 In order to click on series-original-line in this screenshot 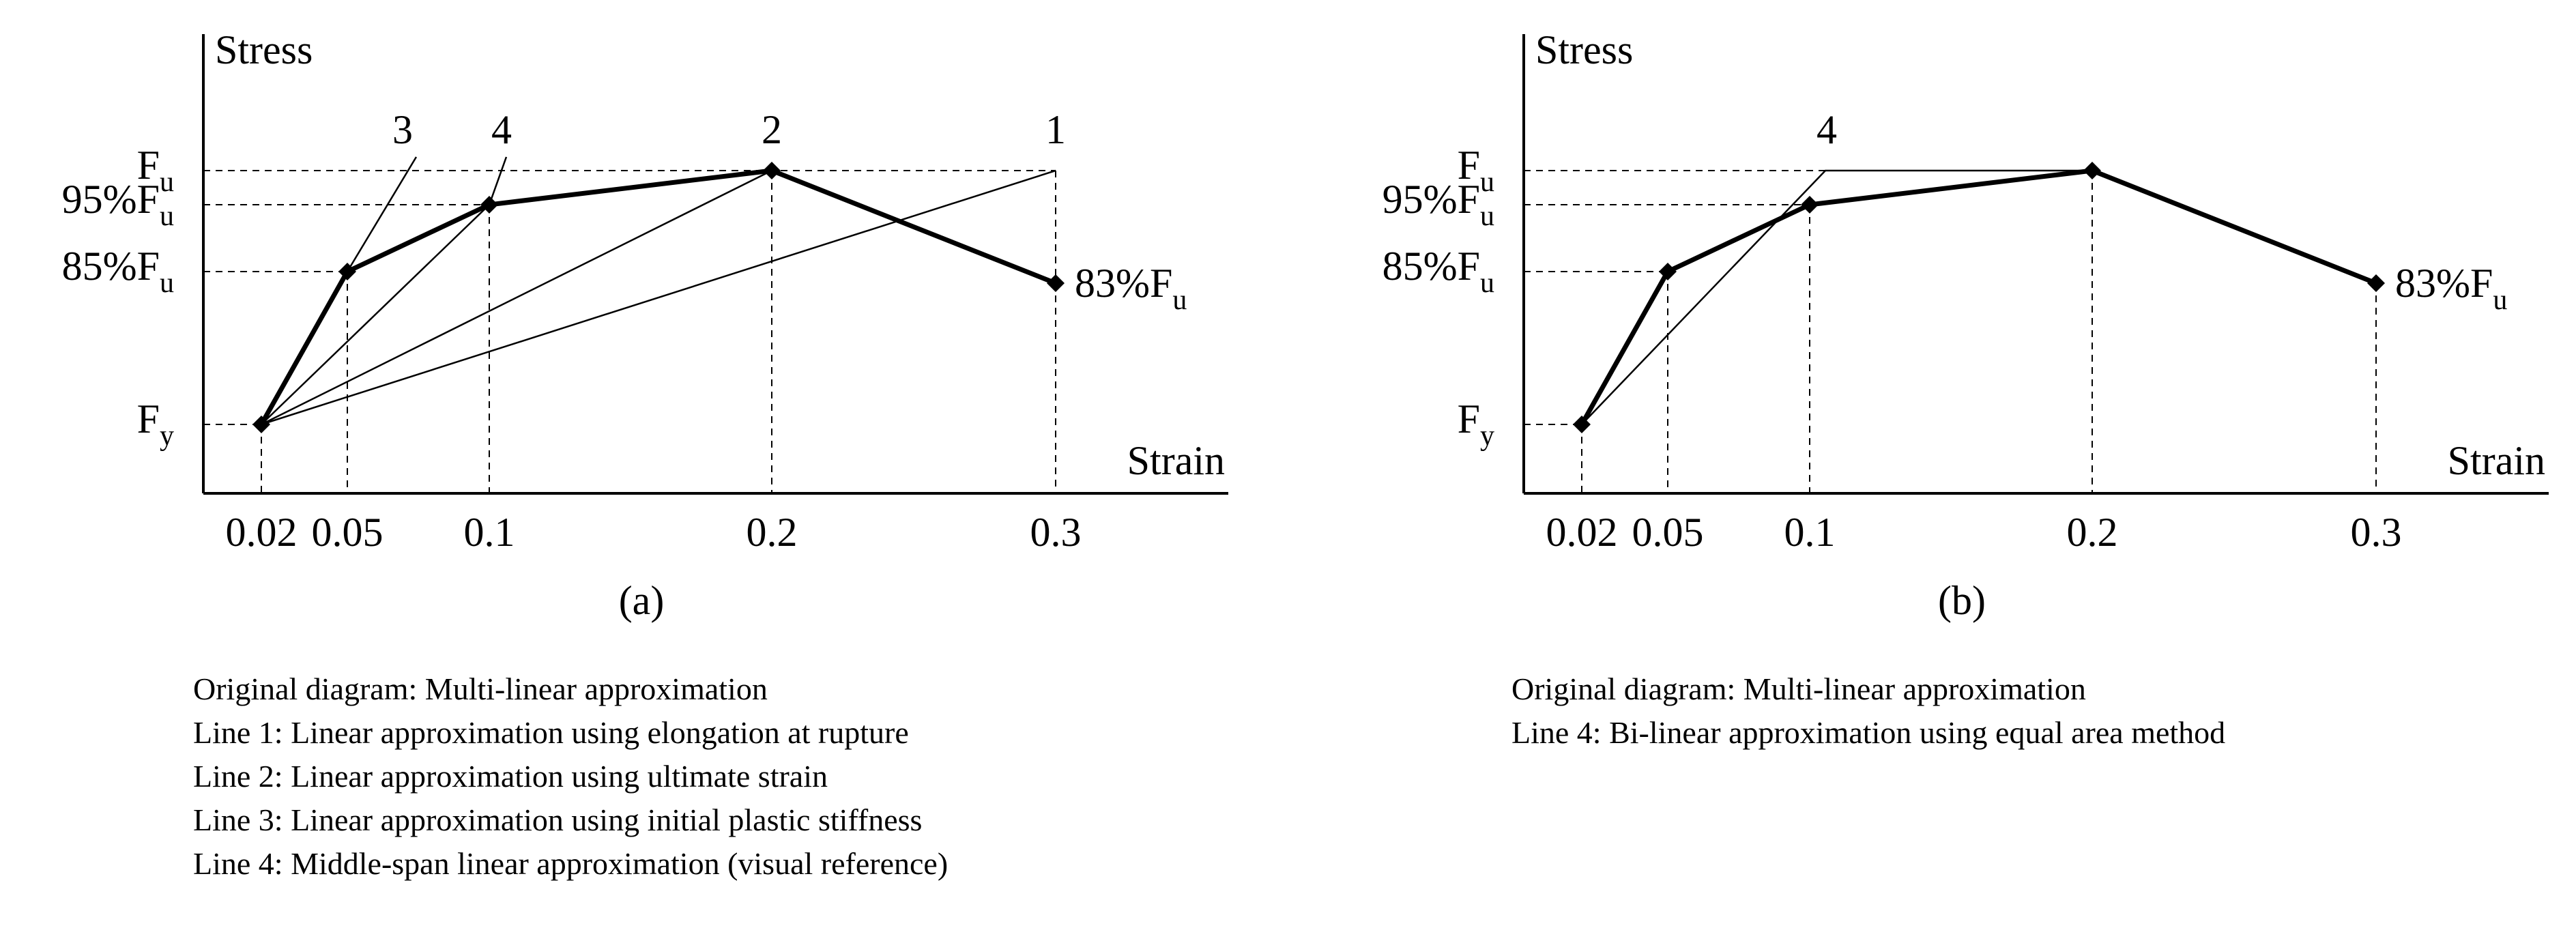, I will do `click(1978, 297)`.